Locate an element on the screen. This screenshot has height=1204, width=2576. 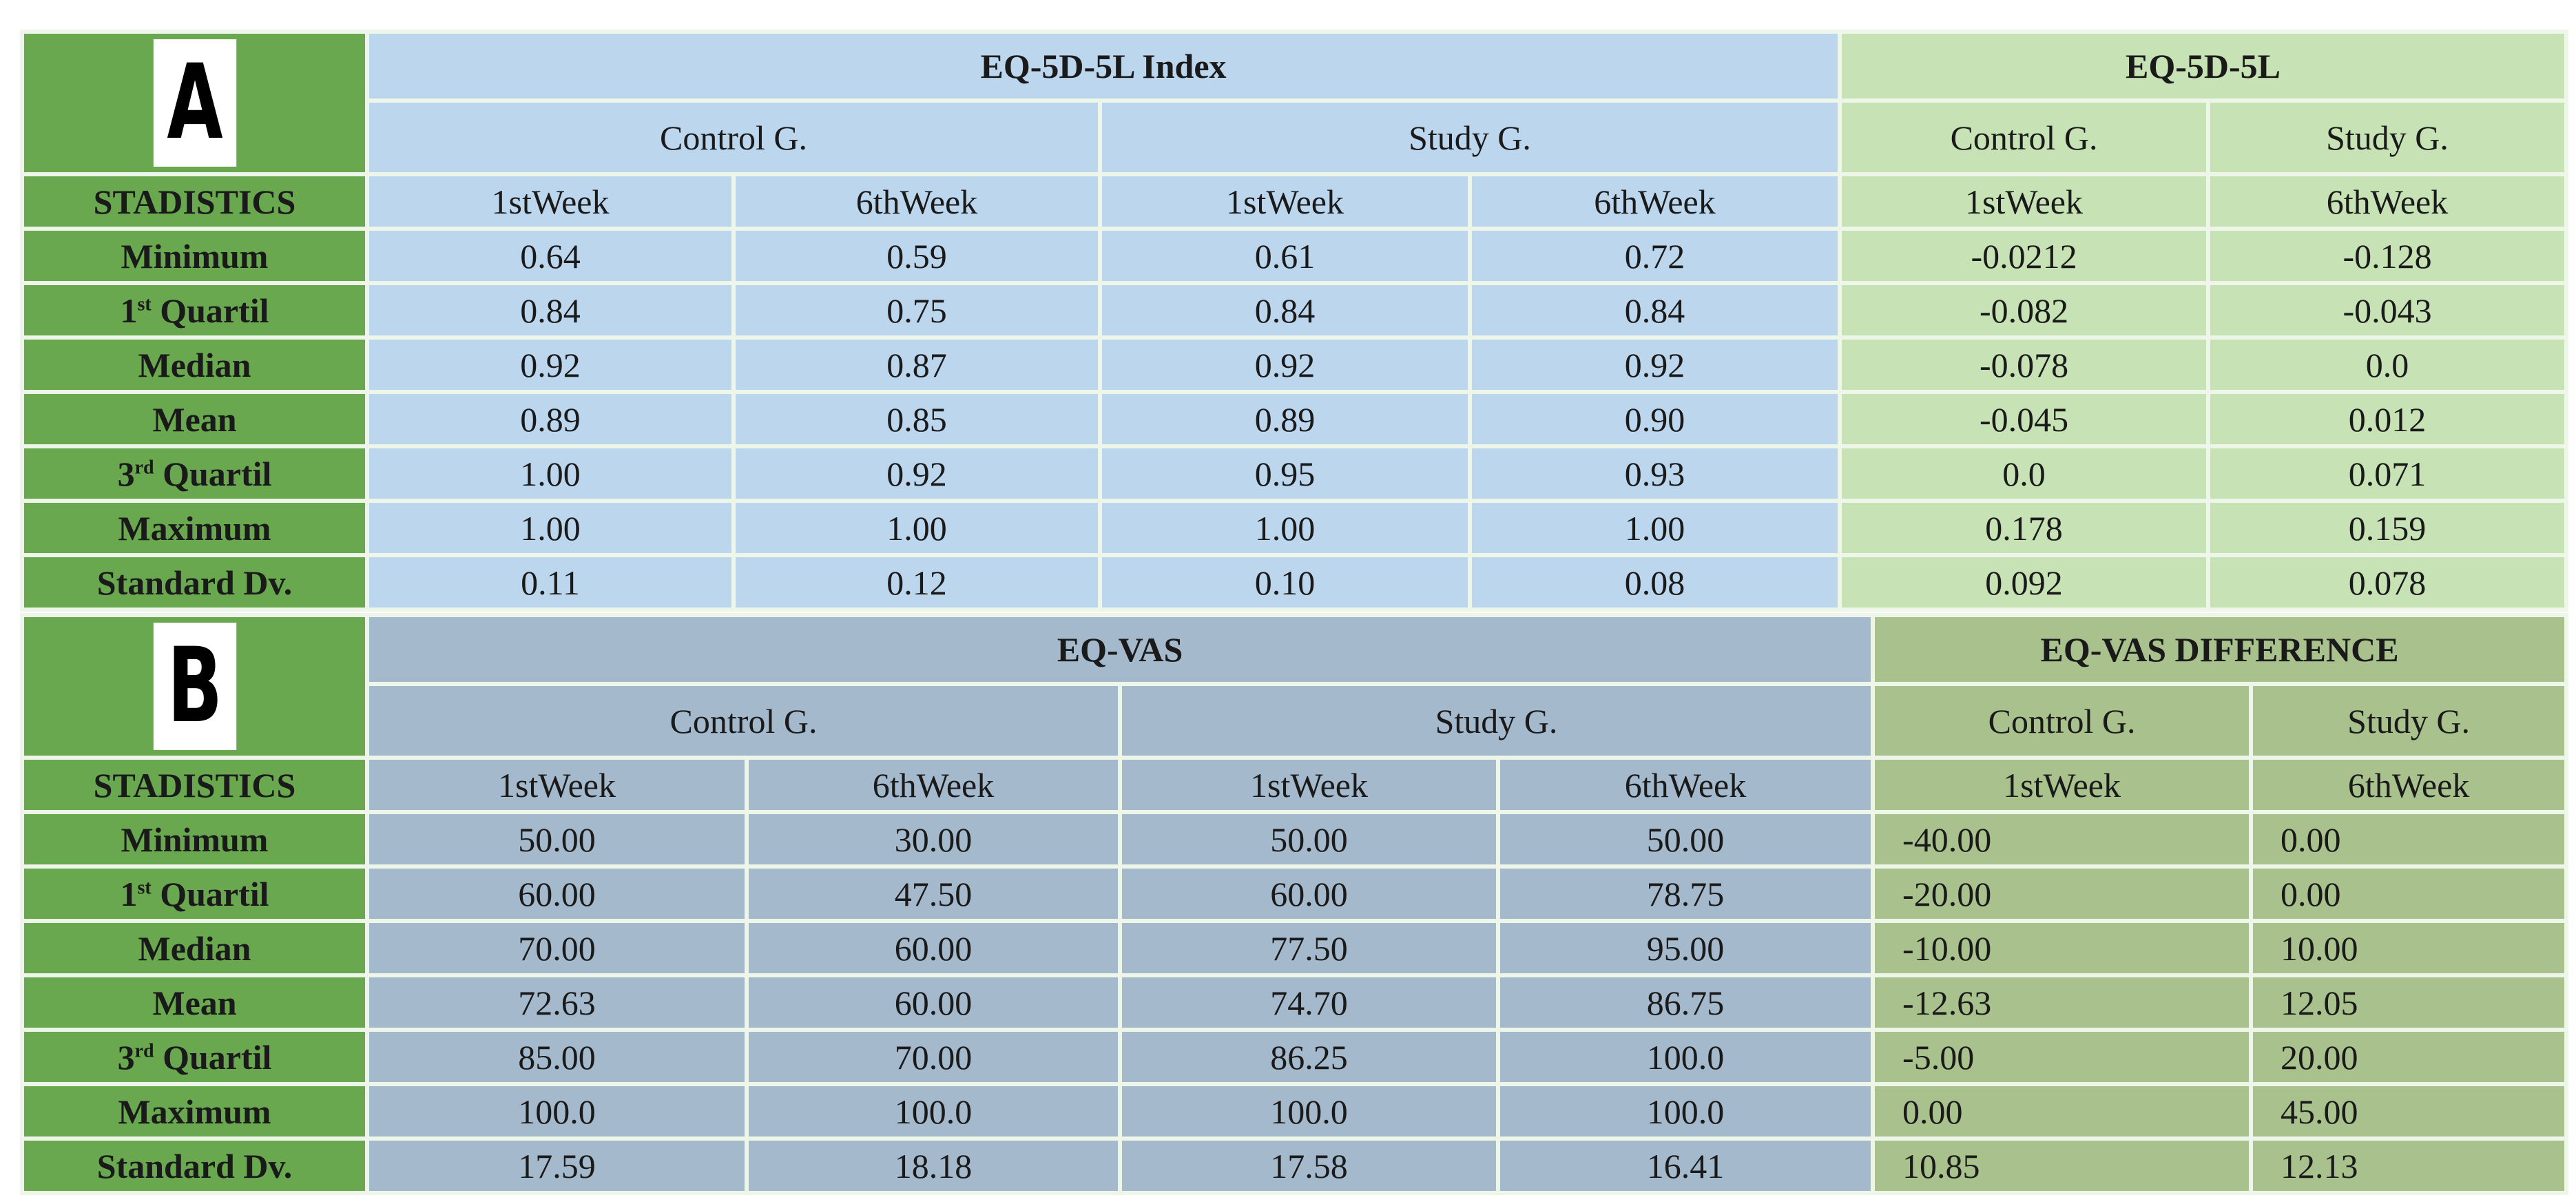
table-row: 3rd Quartil 1.00 0.92 0.95 0.93 0.0 0.071 is located at coordinates (1294, 473).